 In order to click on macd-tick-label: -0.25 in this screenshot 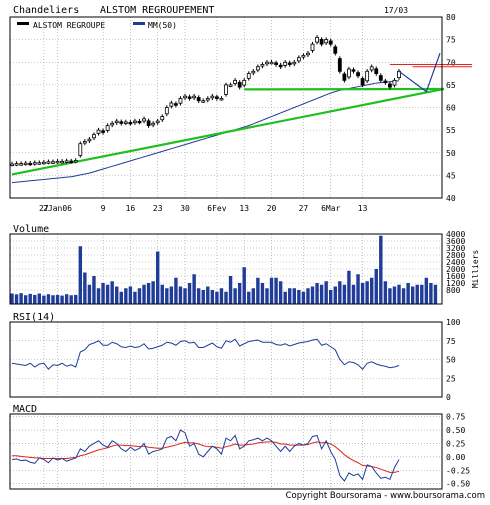, I will do `click(458, 470)`.